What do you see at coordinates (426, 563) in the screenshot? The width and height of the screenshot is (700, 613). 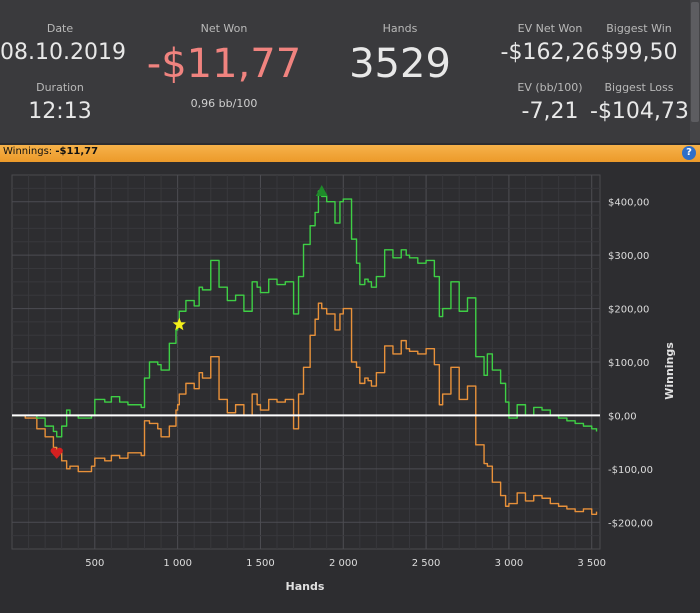 I see `x-tick-label: 2 500` at bounding box center [426, 563].